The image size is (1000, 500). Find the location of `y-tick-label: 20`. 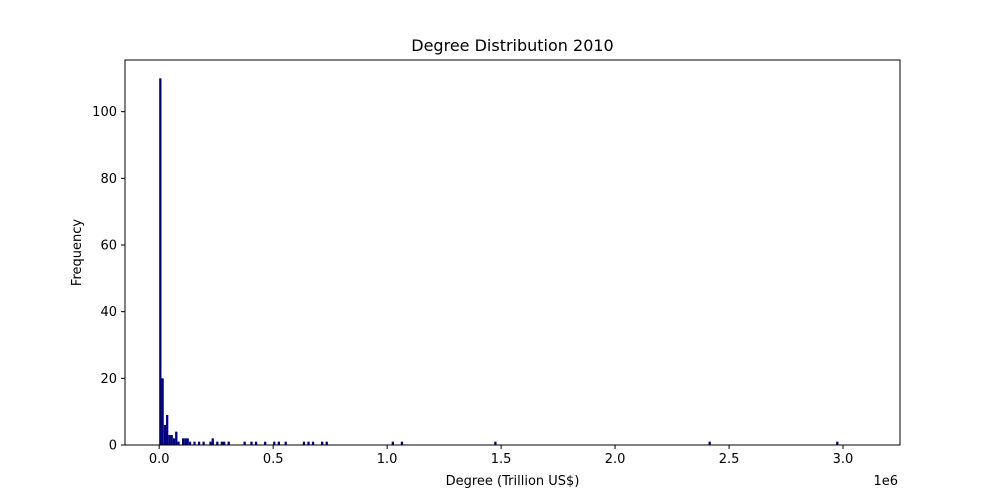

y-tick-label: 20 is located at coordinates (108, 379).